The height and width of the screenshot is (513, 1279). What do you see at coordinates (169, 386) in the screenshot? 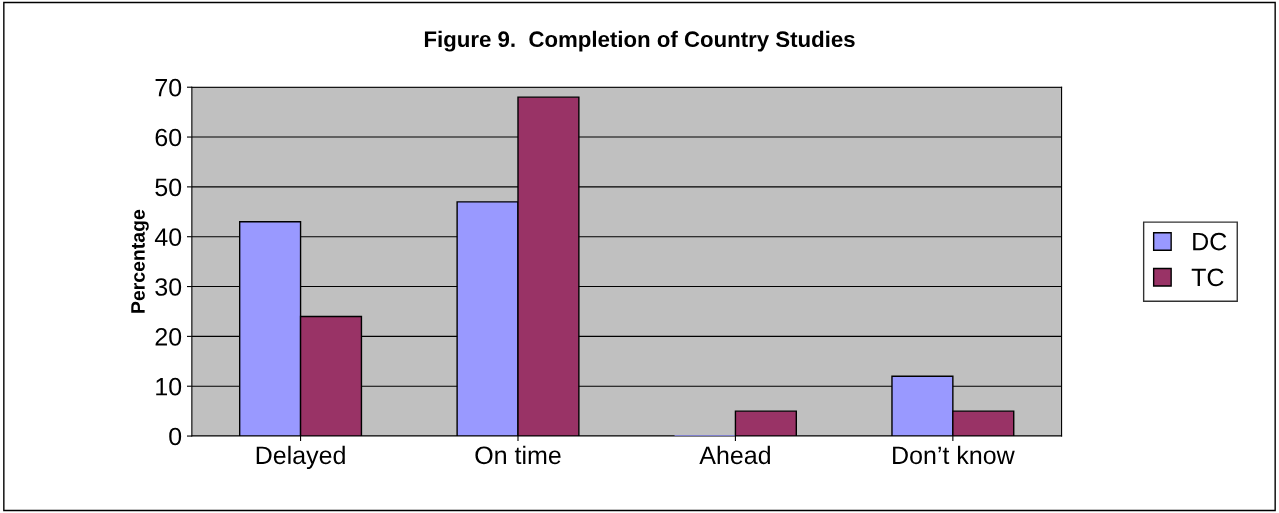
I see `y-tick-label: 10` at bounding box center [169, 386].